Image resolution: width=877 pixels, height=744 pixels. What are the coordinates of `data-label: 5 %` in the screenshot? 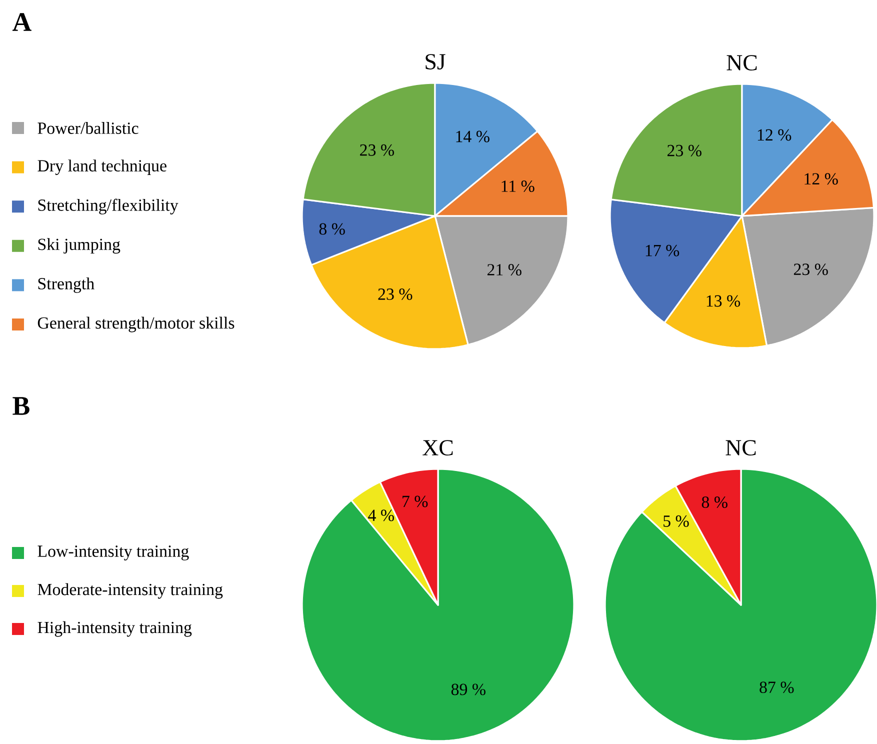 It's located at (676, 521).